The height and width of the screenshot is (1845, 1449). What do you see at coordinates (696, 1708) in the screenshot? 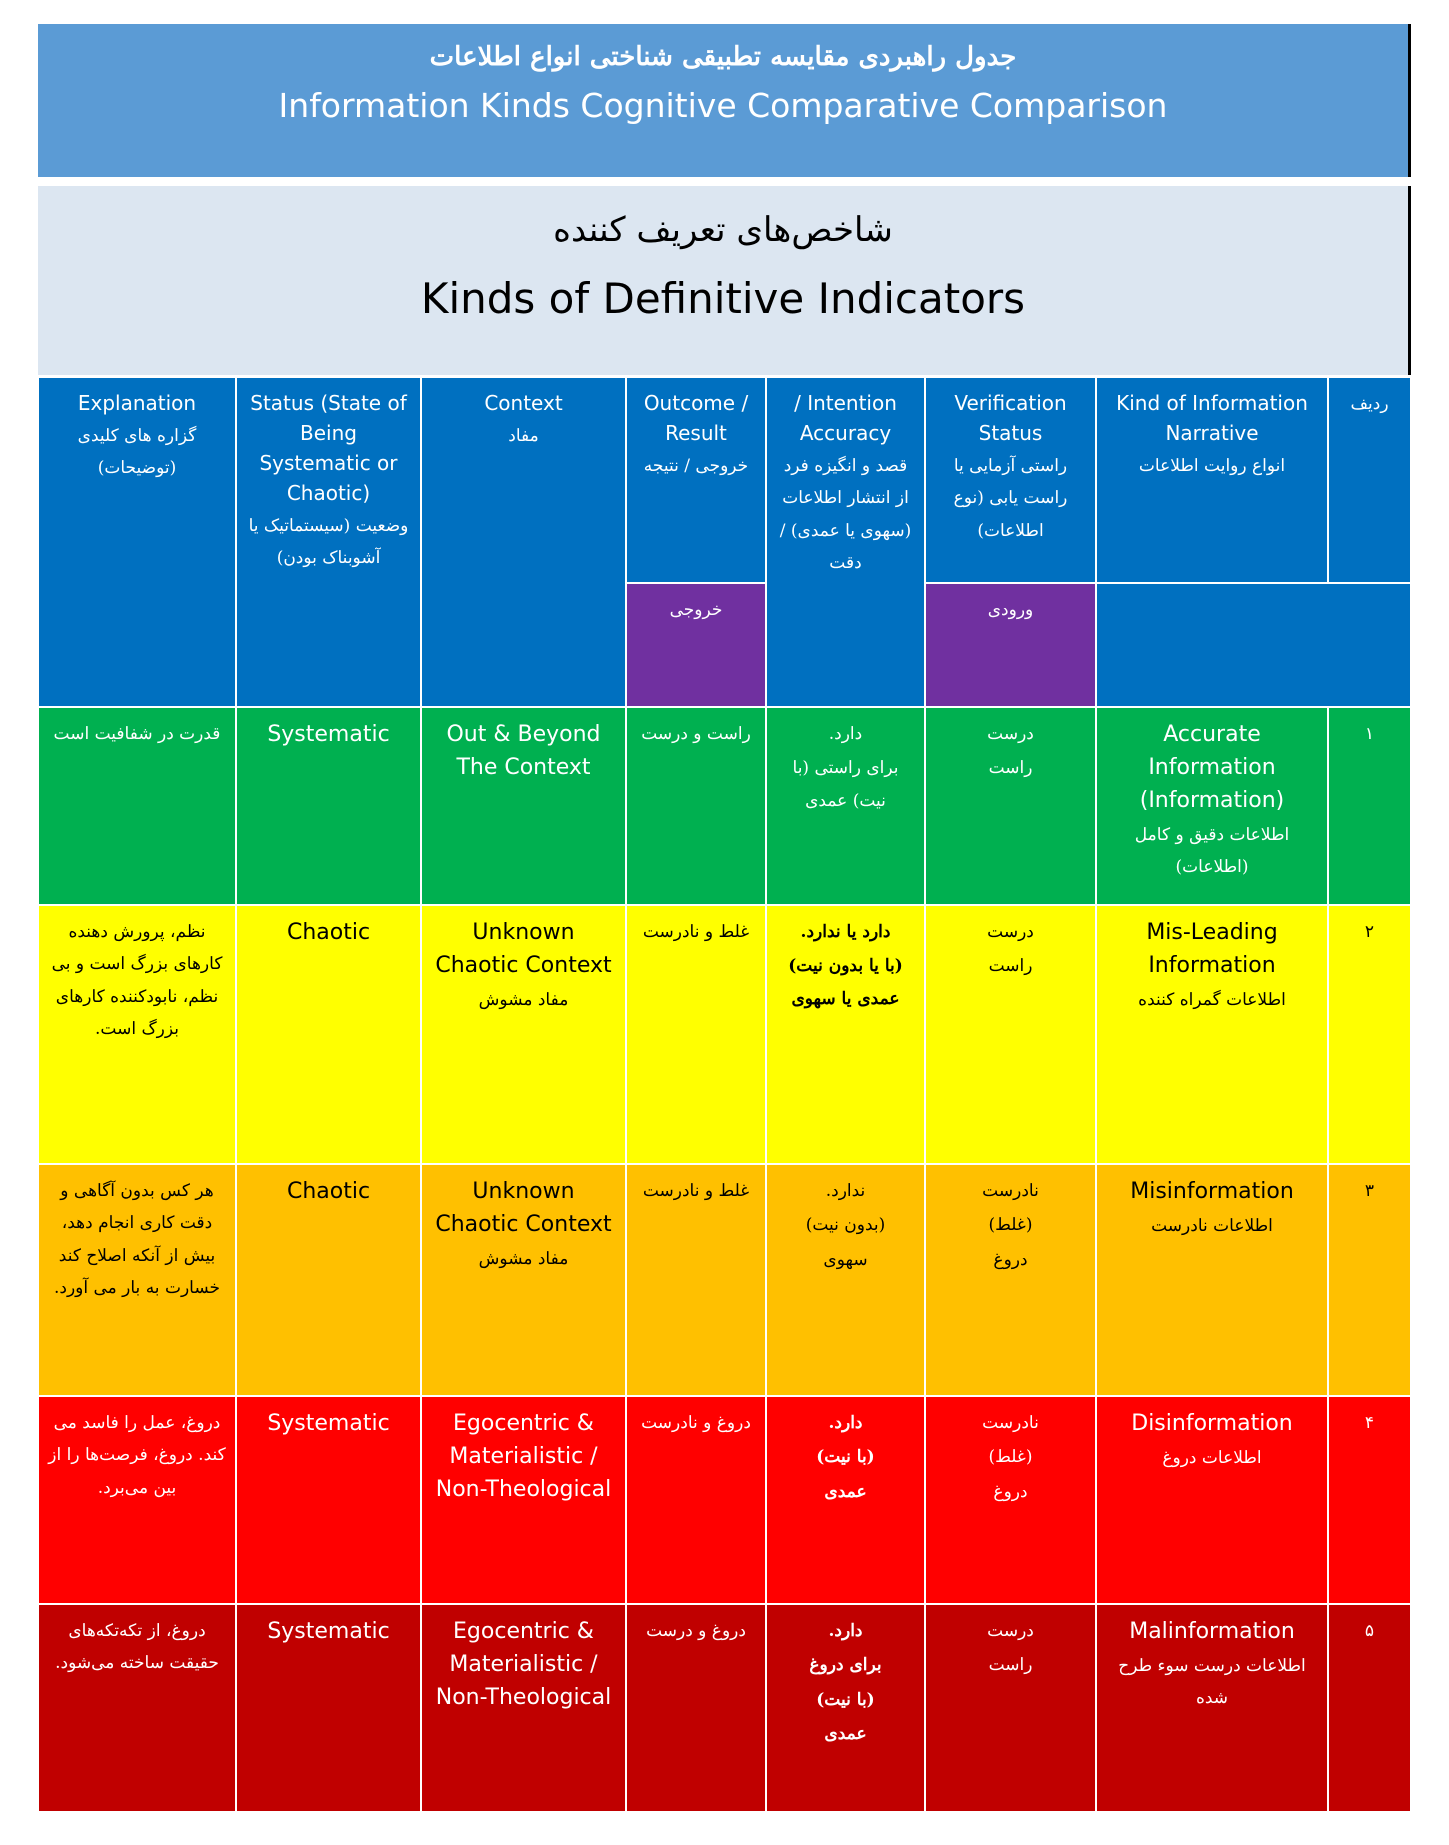
I see `table-cell: دروغ و درست` at bounding box center [696, 1708].